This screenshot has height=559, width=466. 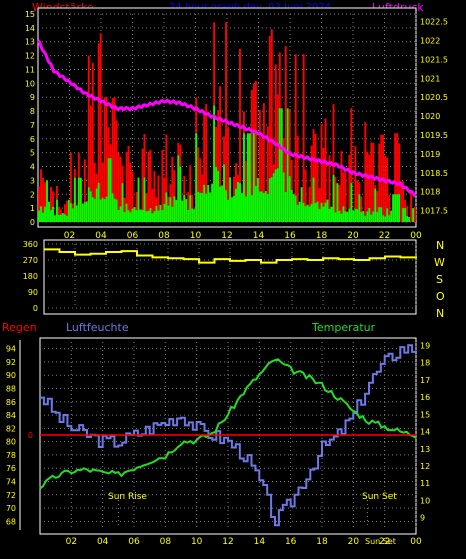 What do you see at coordinates (11, 375) in the screenshot?
I see `humidity-tick-label: 90` at bounding box center [11, 375].